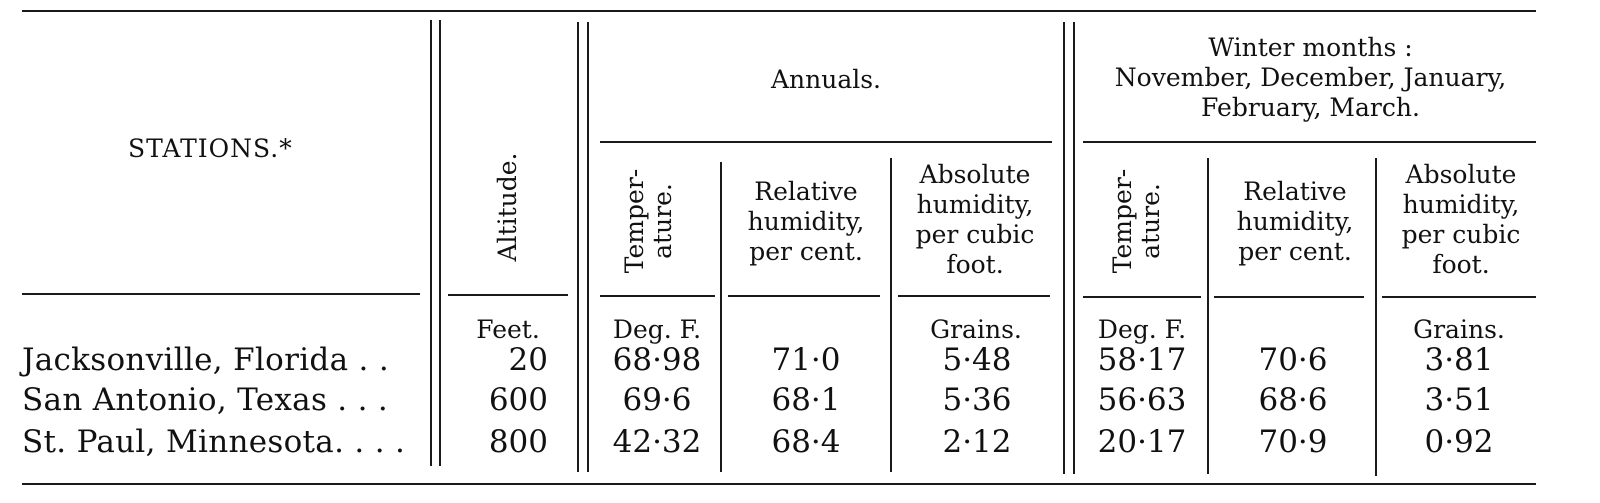  I want to click on annual-absolute-humidity-unit: Grains., so click(976, 329).